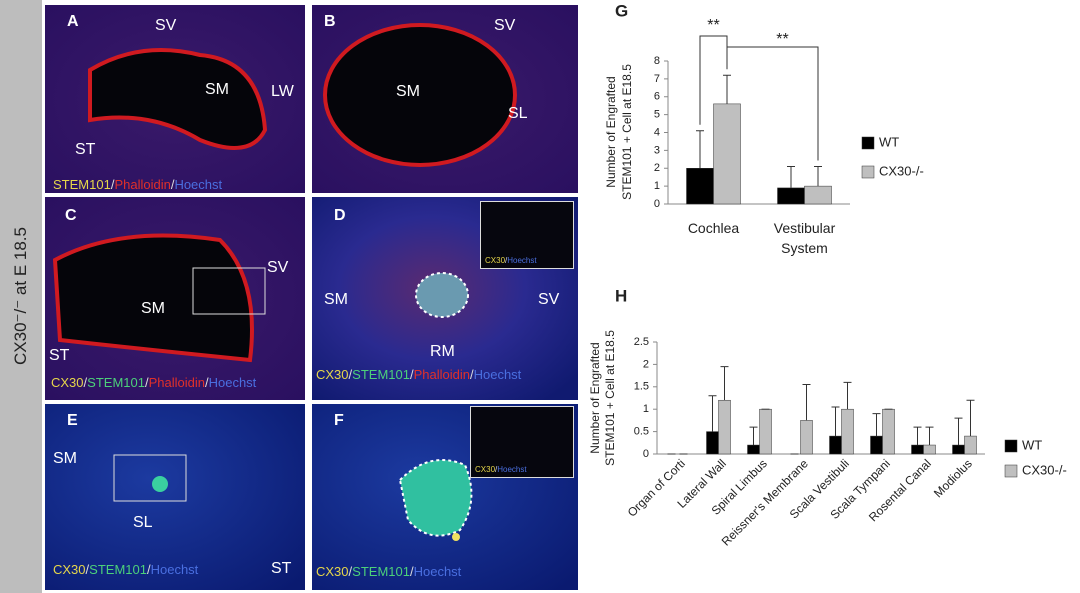 This screenshot has width=1080, height=593. What do you see at coordinates (282, 91) in the screenshot?
I see `region-label: LW` at bounding box center [282, 91].